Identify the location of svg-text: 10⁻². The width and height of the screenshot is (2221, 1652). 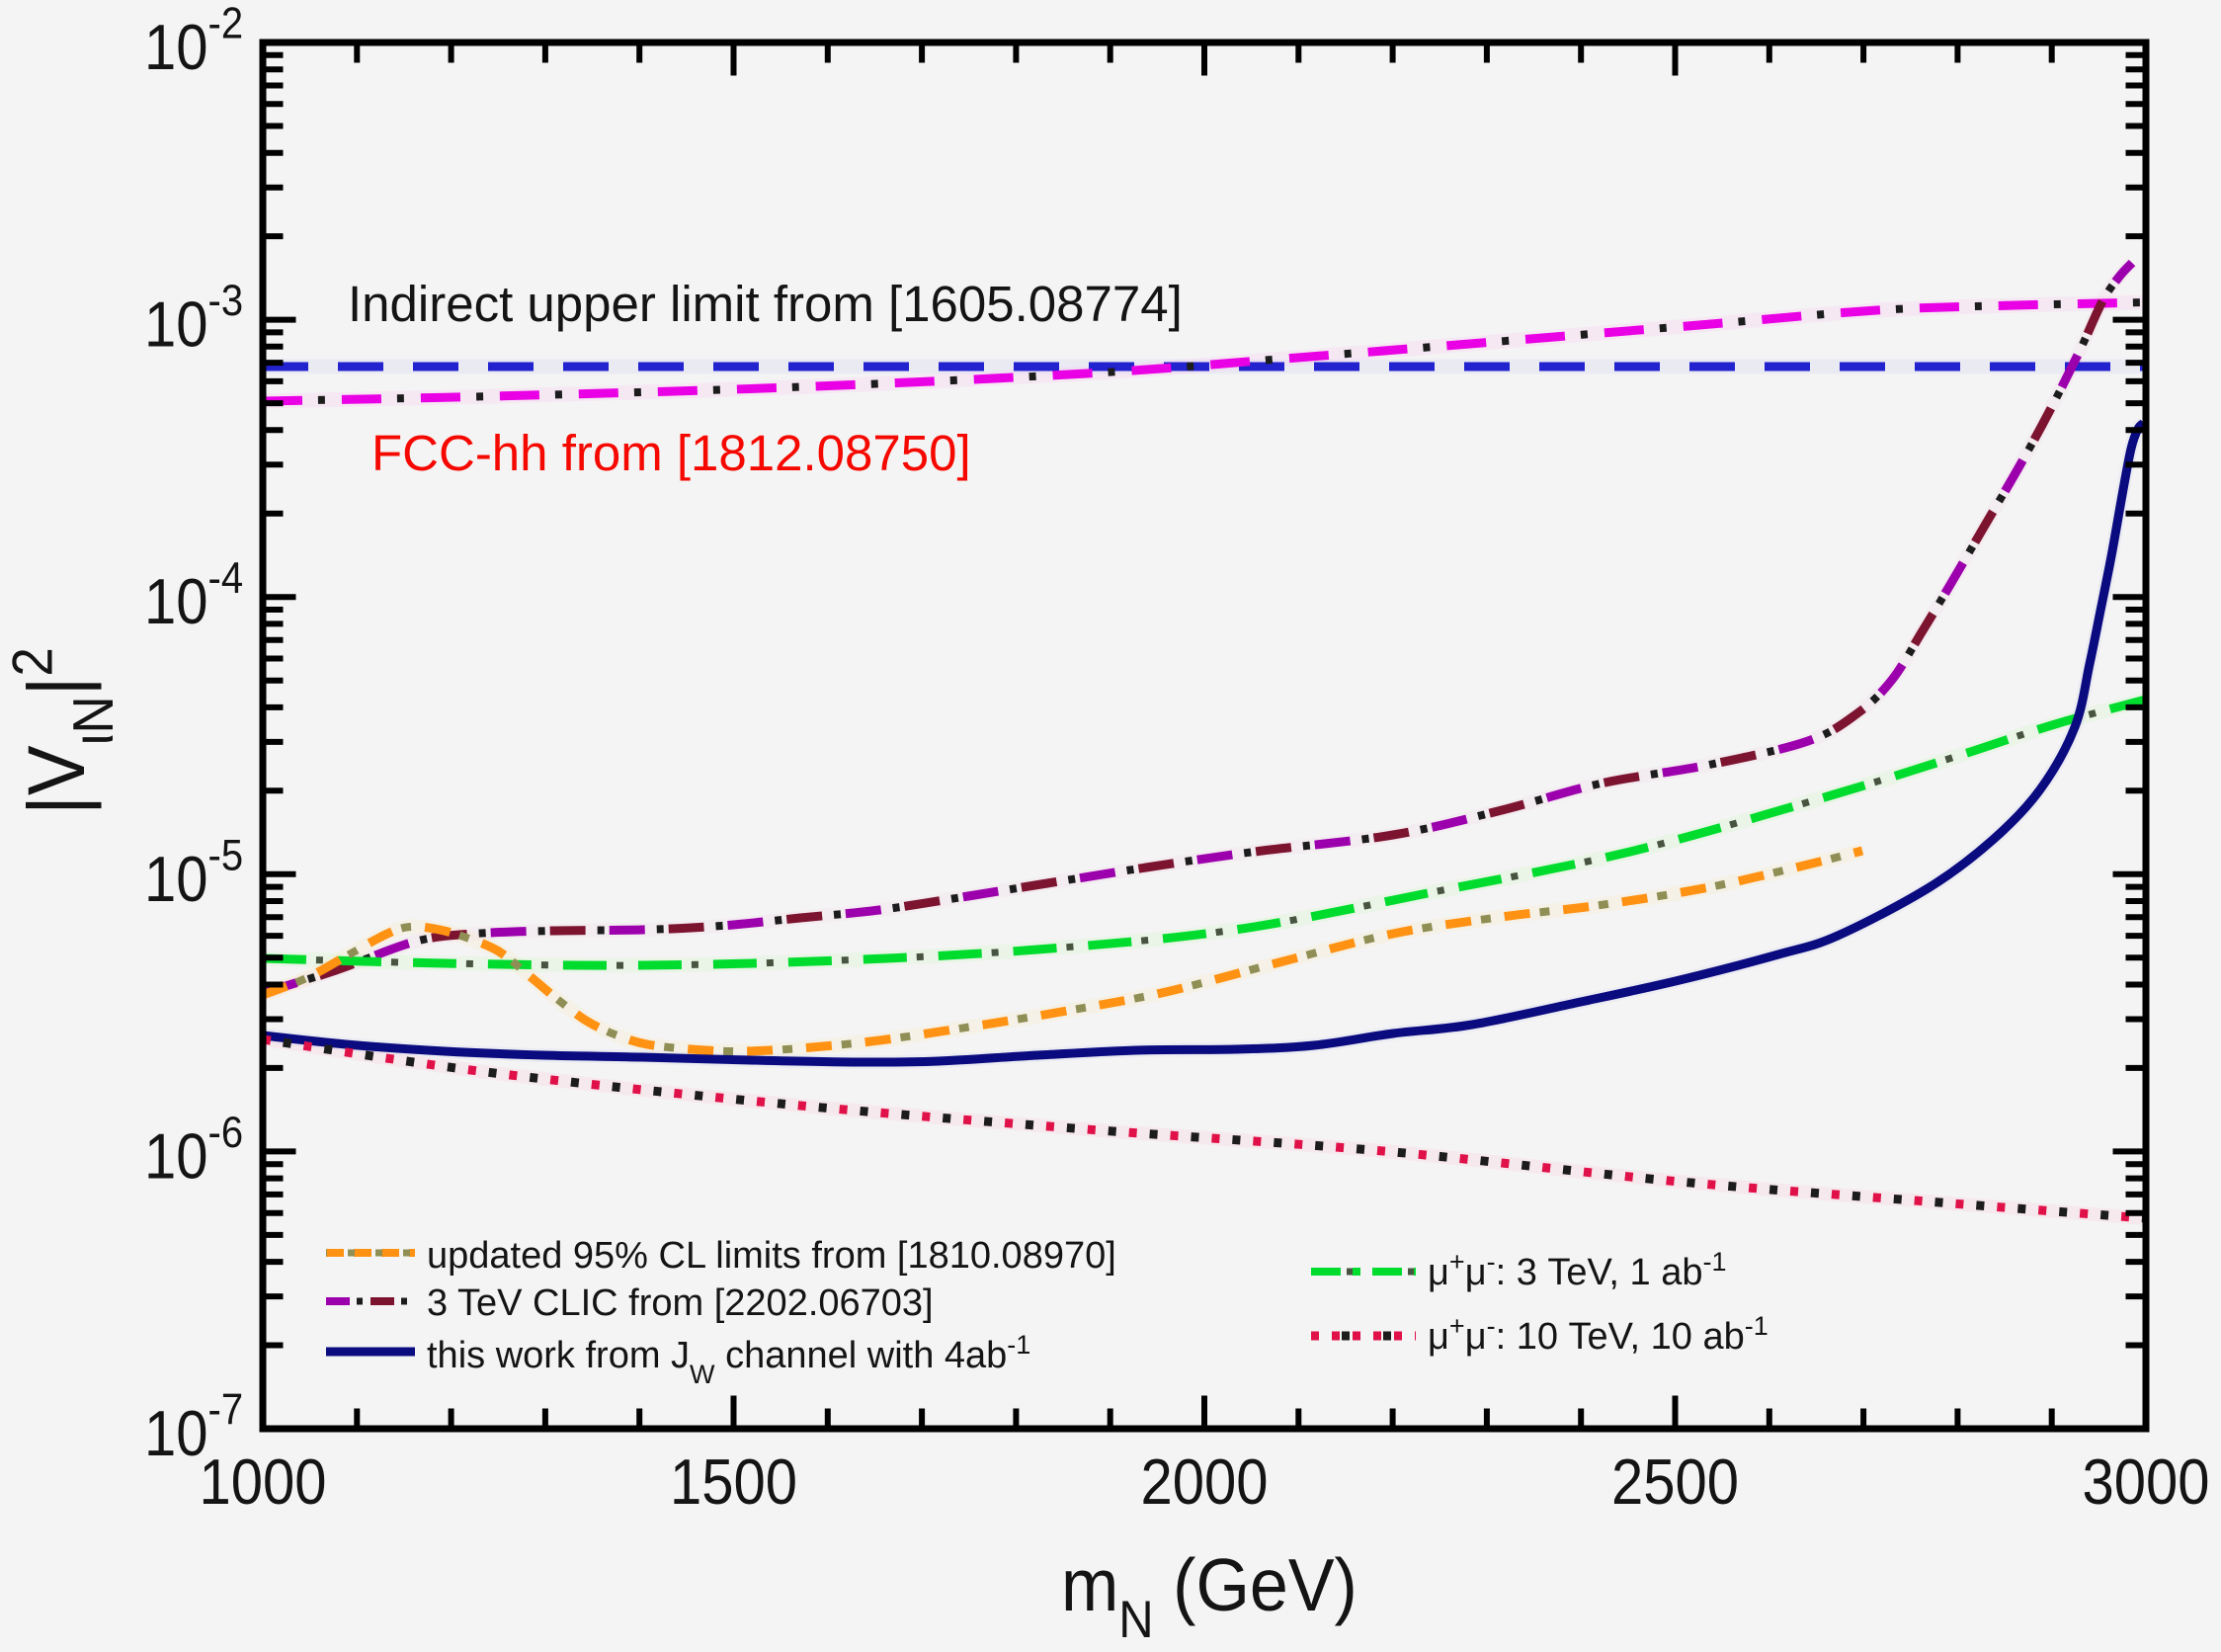
(194, 42).